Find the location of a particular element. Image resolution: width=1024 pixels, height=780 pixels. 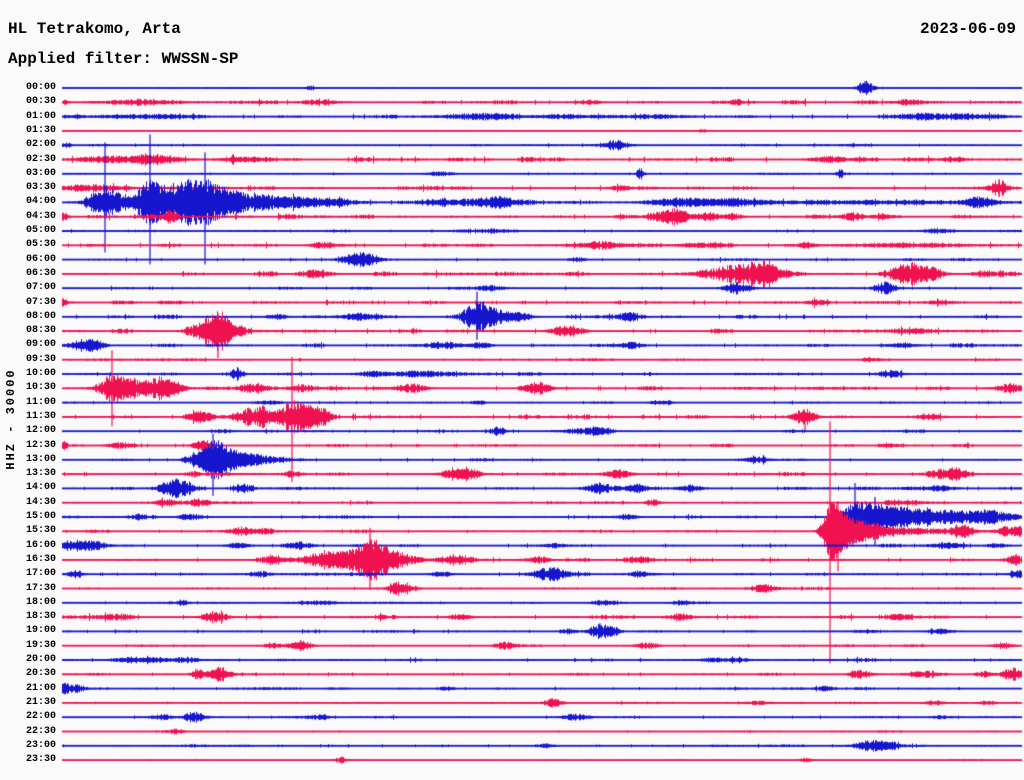

time-label: 13:30 is located at coordinates (40, 474).